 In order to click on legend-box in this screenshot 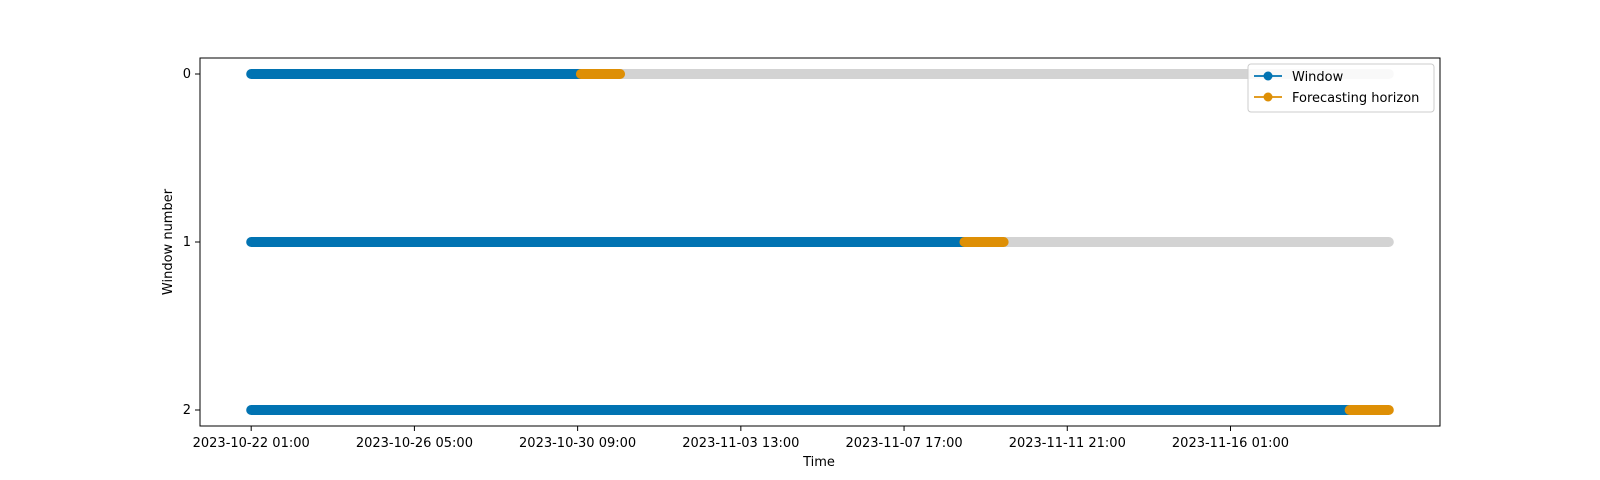, I will do `click(1341, 88)`.